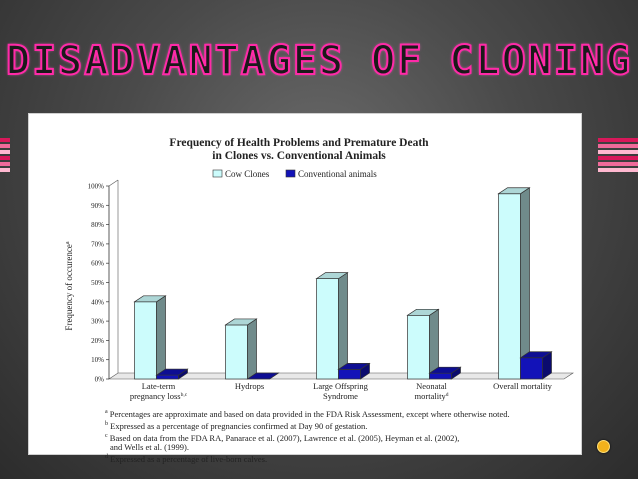 The height and width of the screenshot is (479, 638). What do you see at coordinates (337, 174) in the screenshot?
I see `legend-label-conventional: Conventional animals` at bounding box center [337, 174].